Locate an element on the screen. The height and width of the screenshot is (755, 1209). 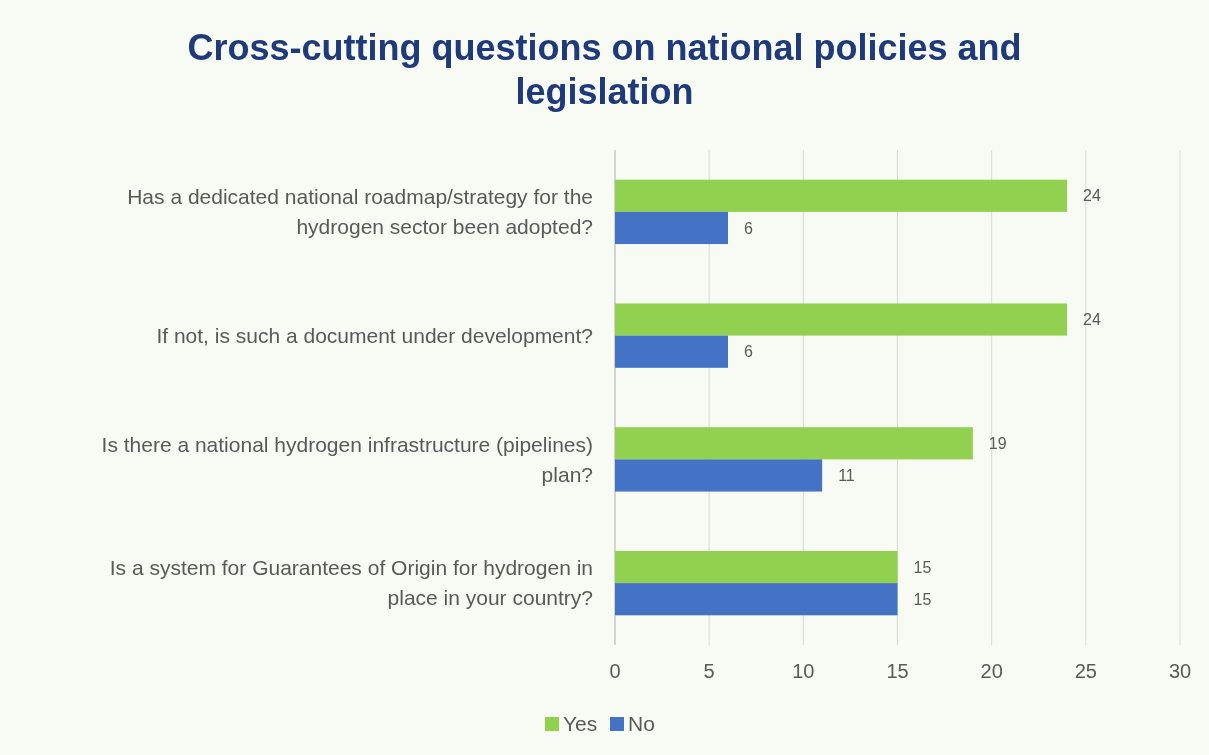
legend-label: No is located at coordinates (641, 724).